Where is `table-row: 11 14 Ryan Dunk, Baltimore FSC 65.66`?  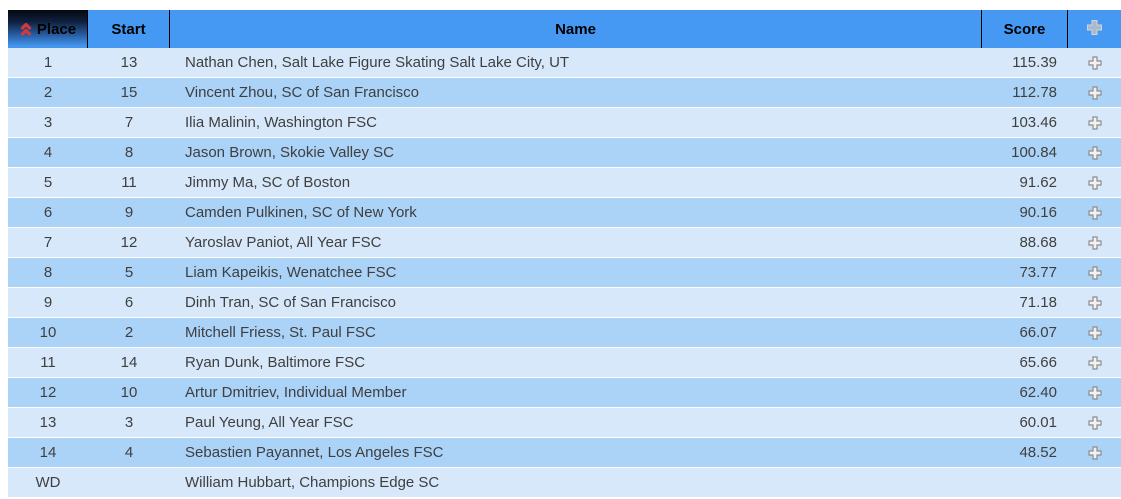
table-row: 11 14 Ryan Dunk, Baltimore FSC 65.66 is located at coordinates (564, 363).